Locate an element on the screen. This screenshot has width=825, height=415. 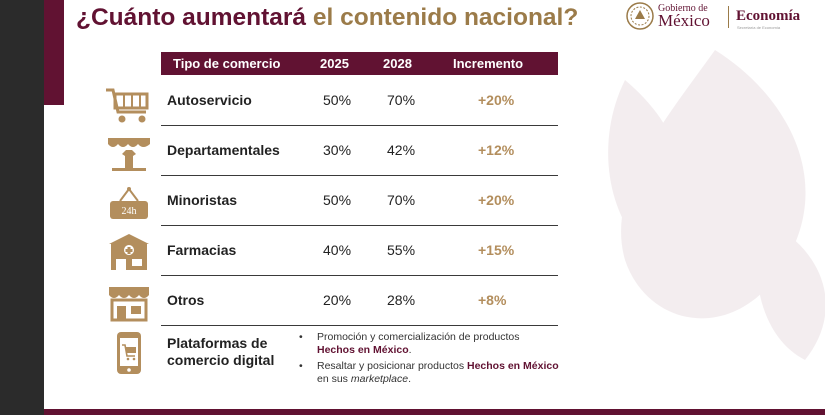
table-row: Departamentales 30% 42% +12% is located at coordinates (359, 151).